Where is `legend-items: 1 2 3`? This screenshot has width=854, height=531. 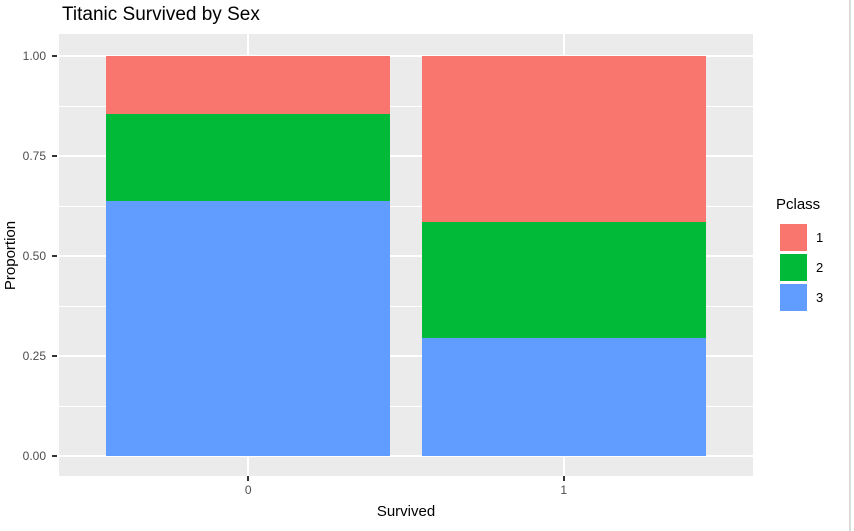 legend-items: 1 2 3 is located at coordinates (799, 267).